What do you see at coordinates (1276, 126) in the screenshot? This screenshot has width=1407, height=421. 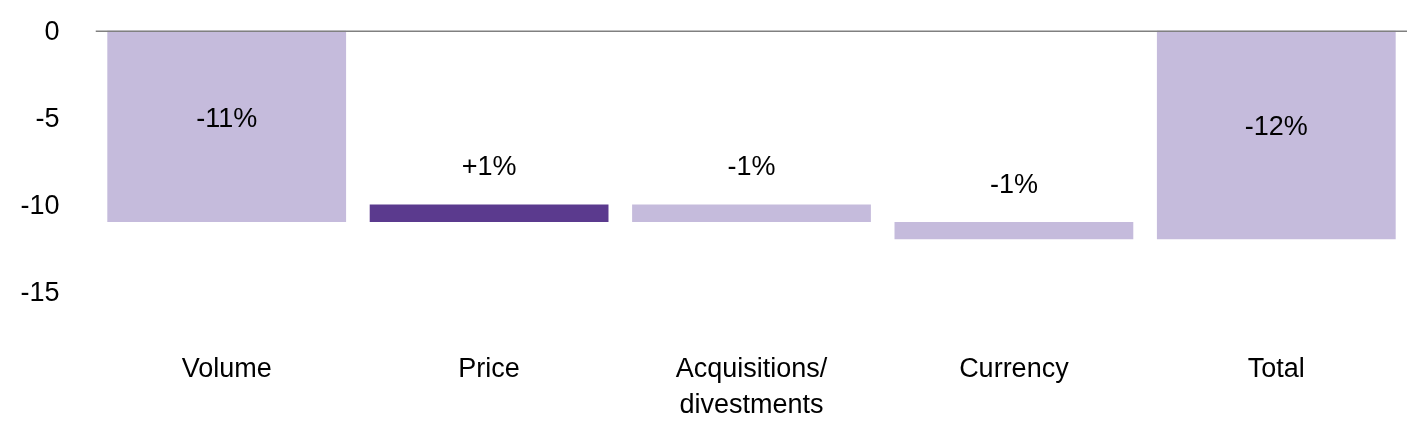 I see `data-label: -12%` at bounding box center [1276, 126].